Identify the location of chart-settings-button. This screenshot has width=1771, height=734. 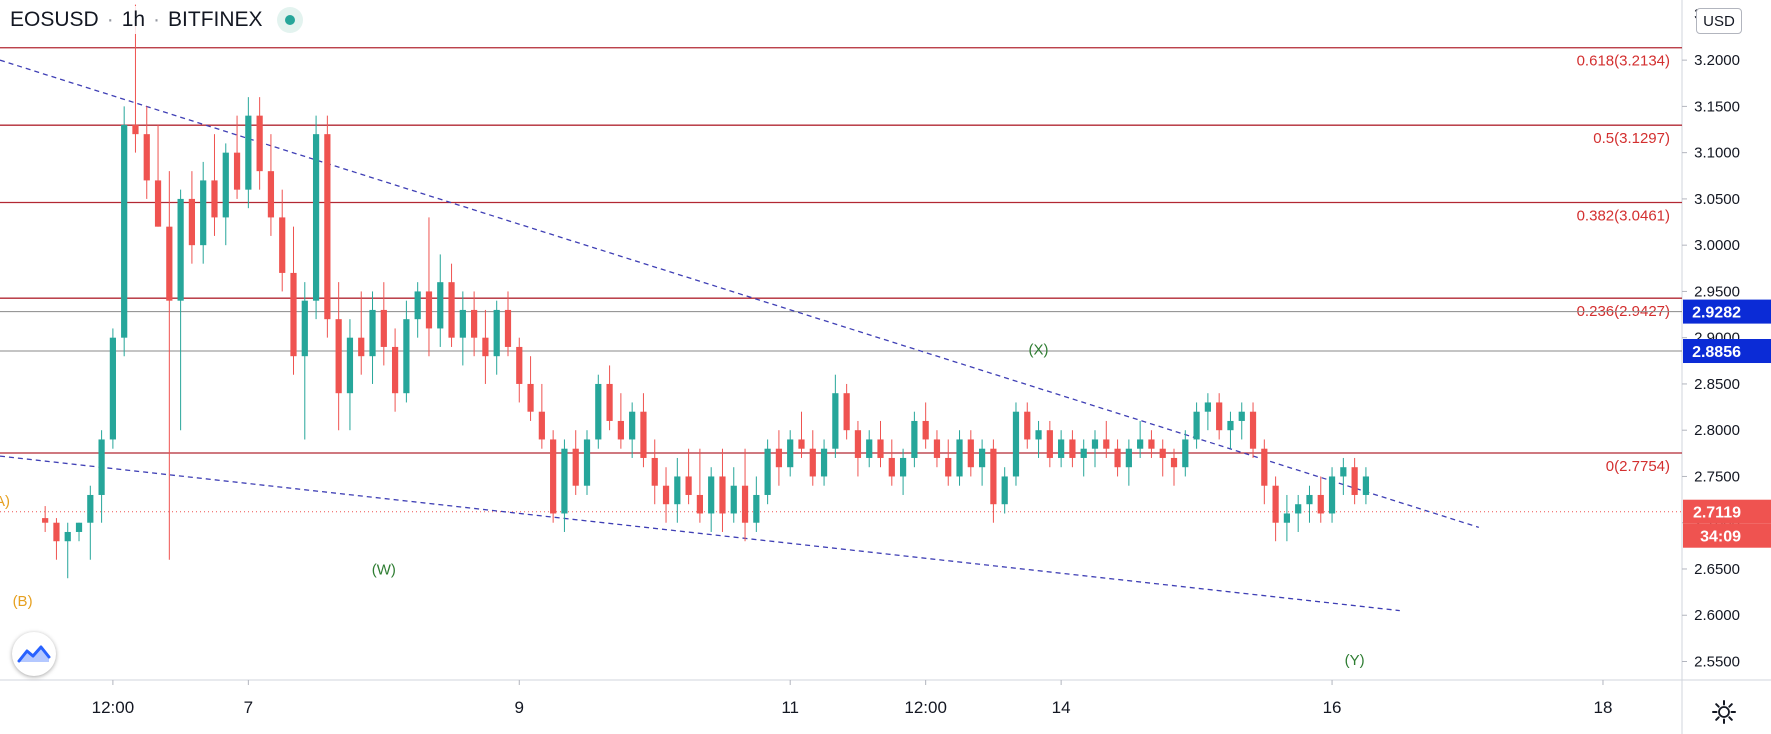
(1724, 712).